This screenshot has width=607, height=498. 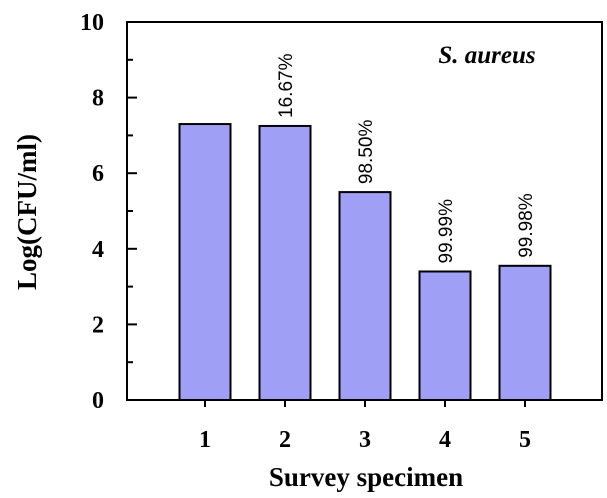 What do you see at coordinates (526, 225) in the screenshot?
I see `reduction-label: 99.98%` at bounding box center [526, 225].